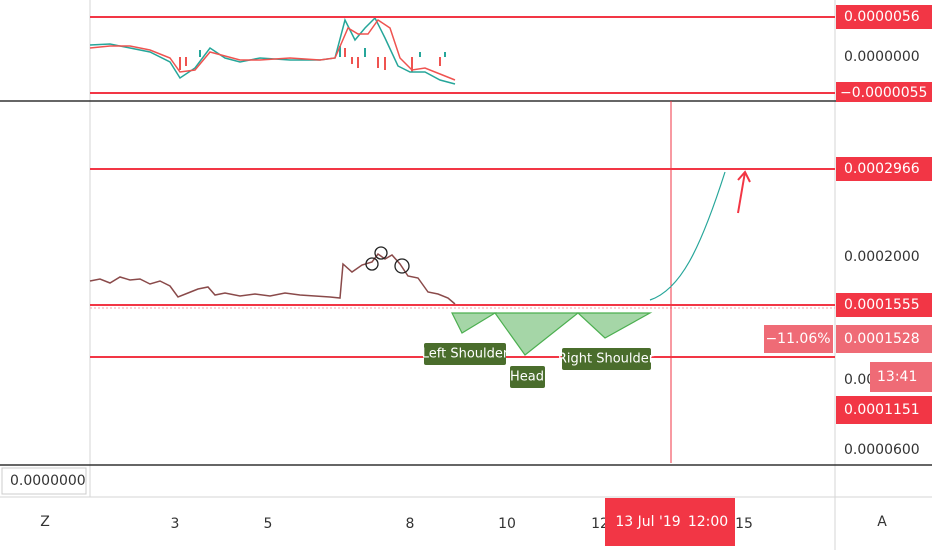 Image resolution: width=932 pixels, height=550 pixels. Describe the element at coordinates (882, 450) in the screenshot. I see `price-label: 0.0000600` at that location.